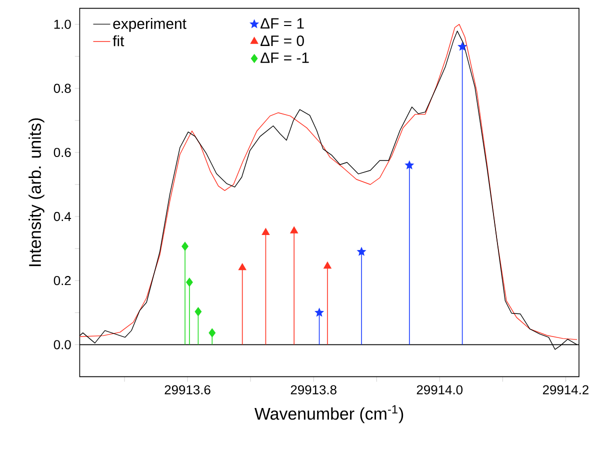 Image resolution: width=600 pixels, height=450 pixels. I want to click on legend-label: ΔF = 0, so click(282, 41).